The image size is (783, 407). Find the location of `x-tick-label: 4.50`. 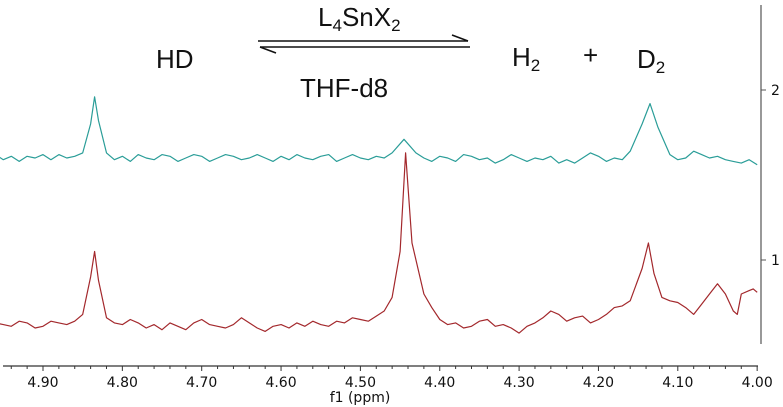

x-tick-label: 4.50 is located at coordinates (360, 383).